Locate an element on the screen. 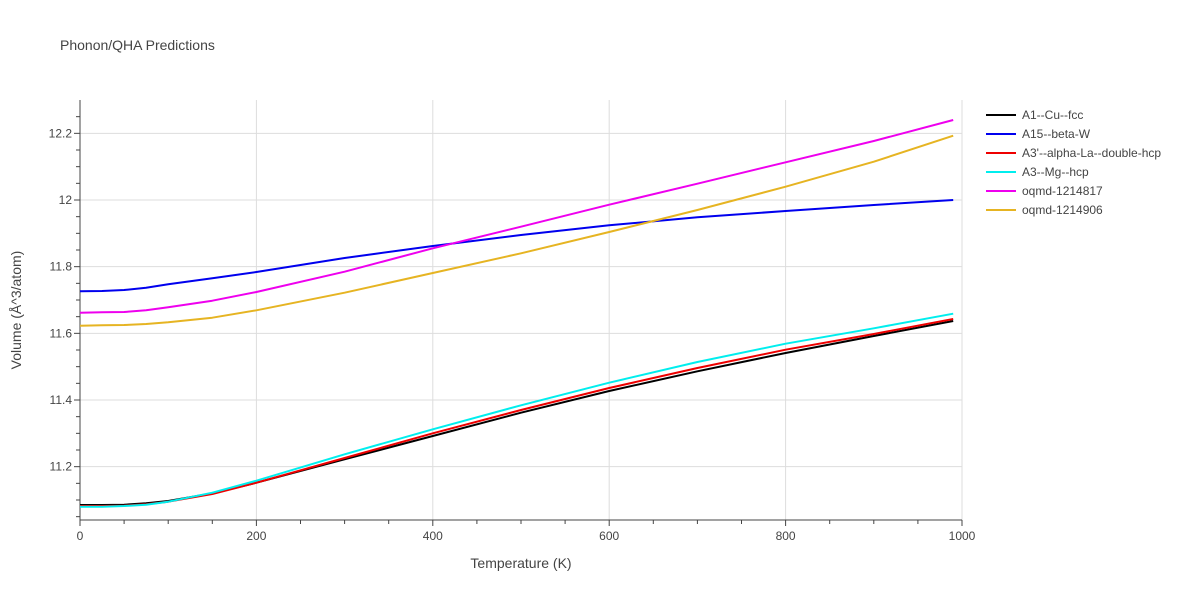  legend-label: A1--Cu--fcc is located at coordinates (1052, 115).